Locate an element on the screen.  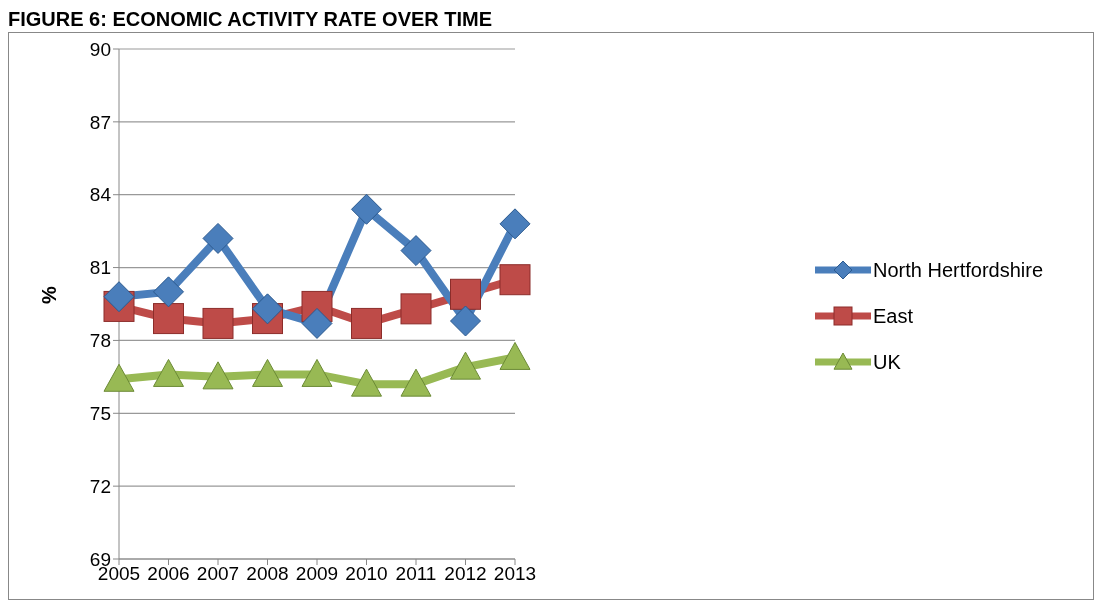
legend-label: East is located at coordinates (893, 316).